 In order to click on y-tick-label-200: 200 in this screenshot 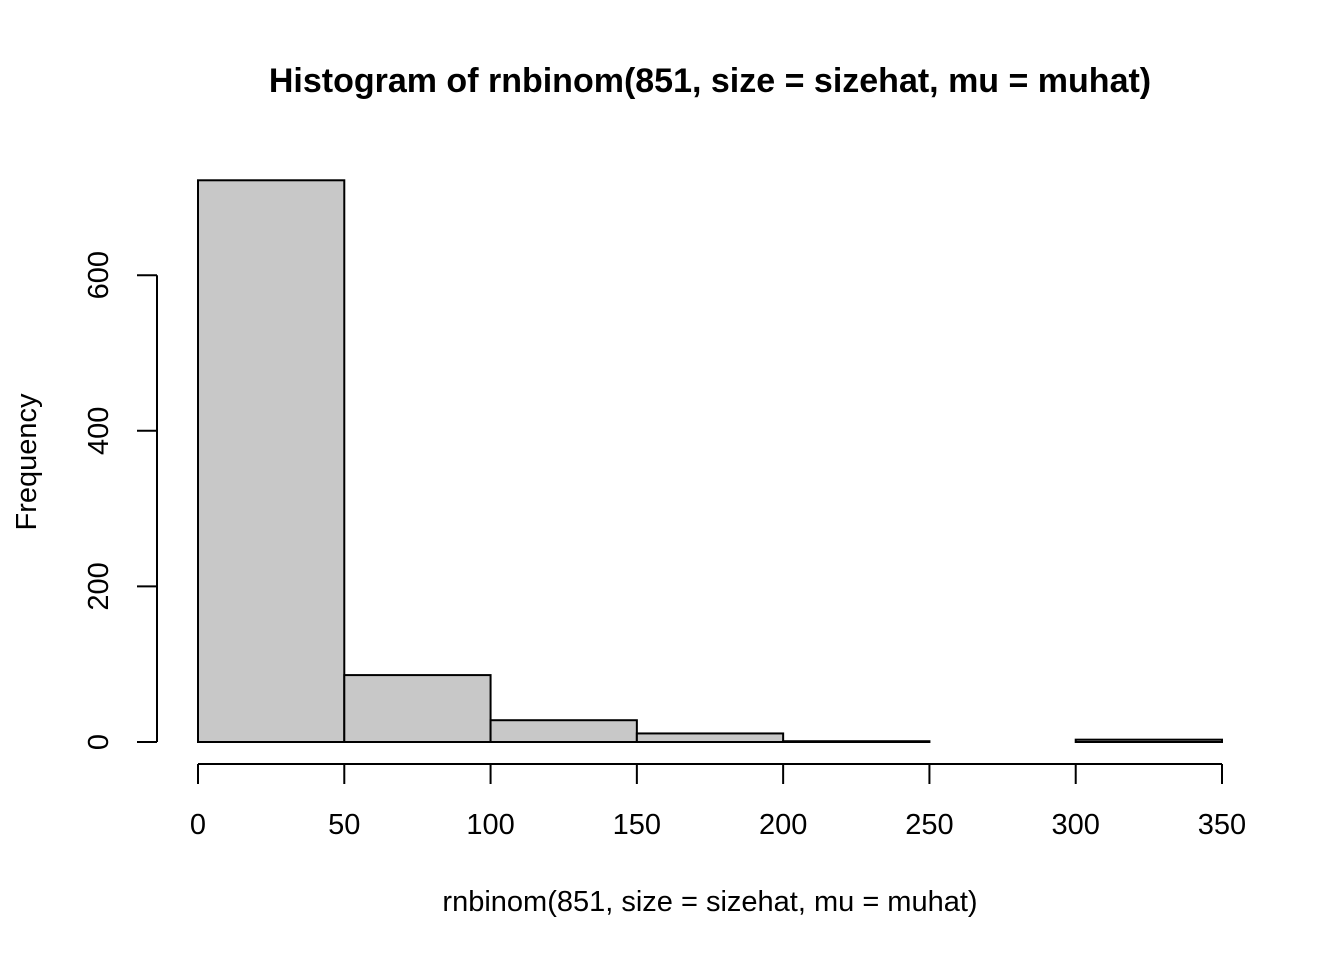, I will do `click(99, 586)`.